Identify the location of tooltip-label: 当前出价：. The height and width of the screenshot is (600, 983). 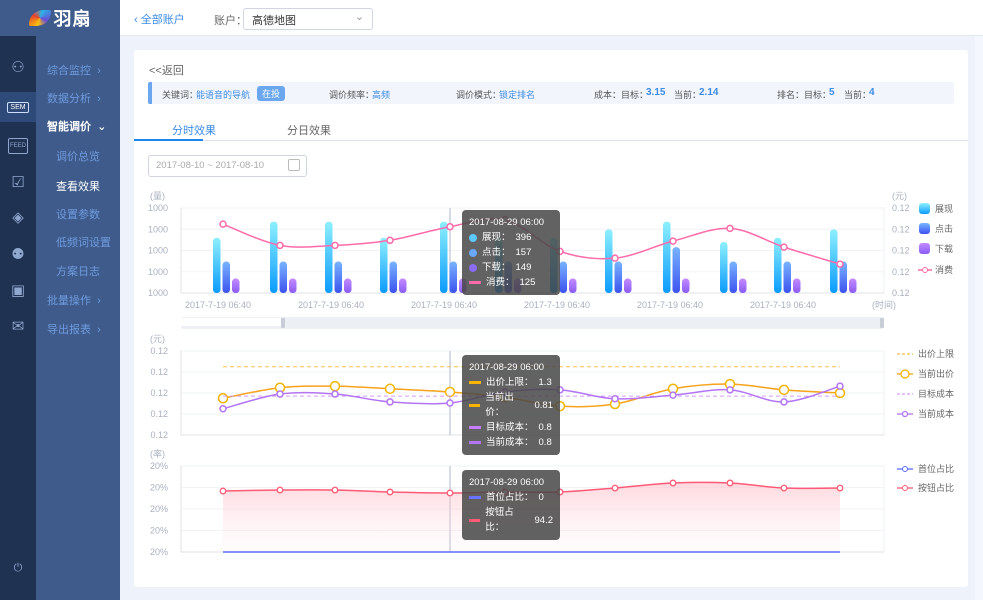
(499, 405).